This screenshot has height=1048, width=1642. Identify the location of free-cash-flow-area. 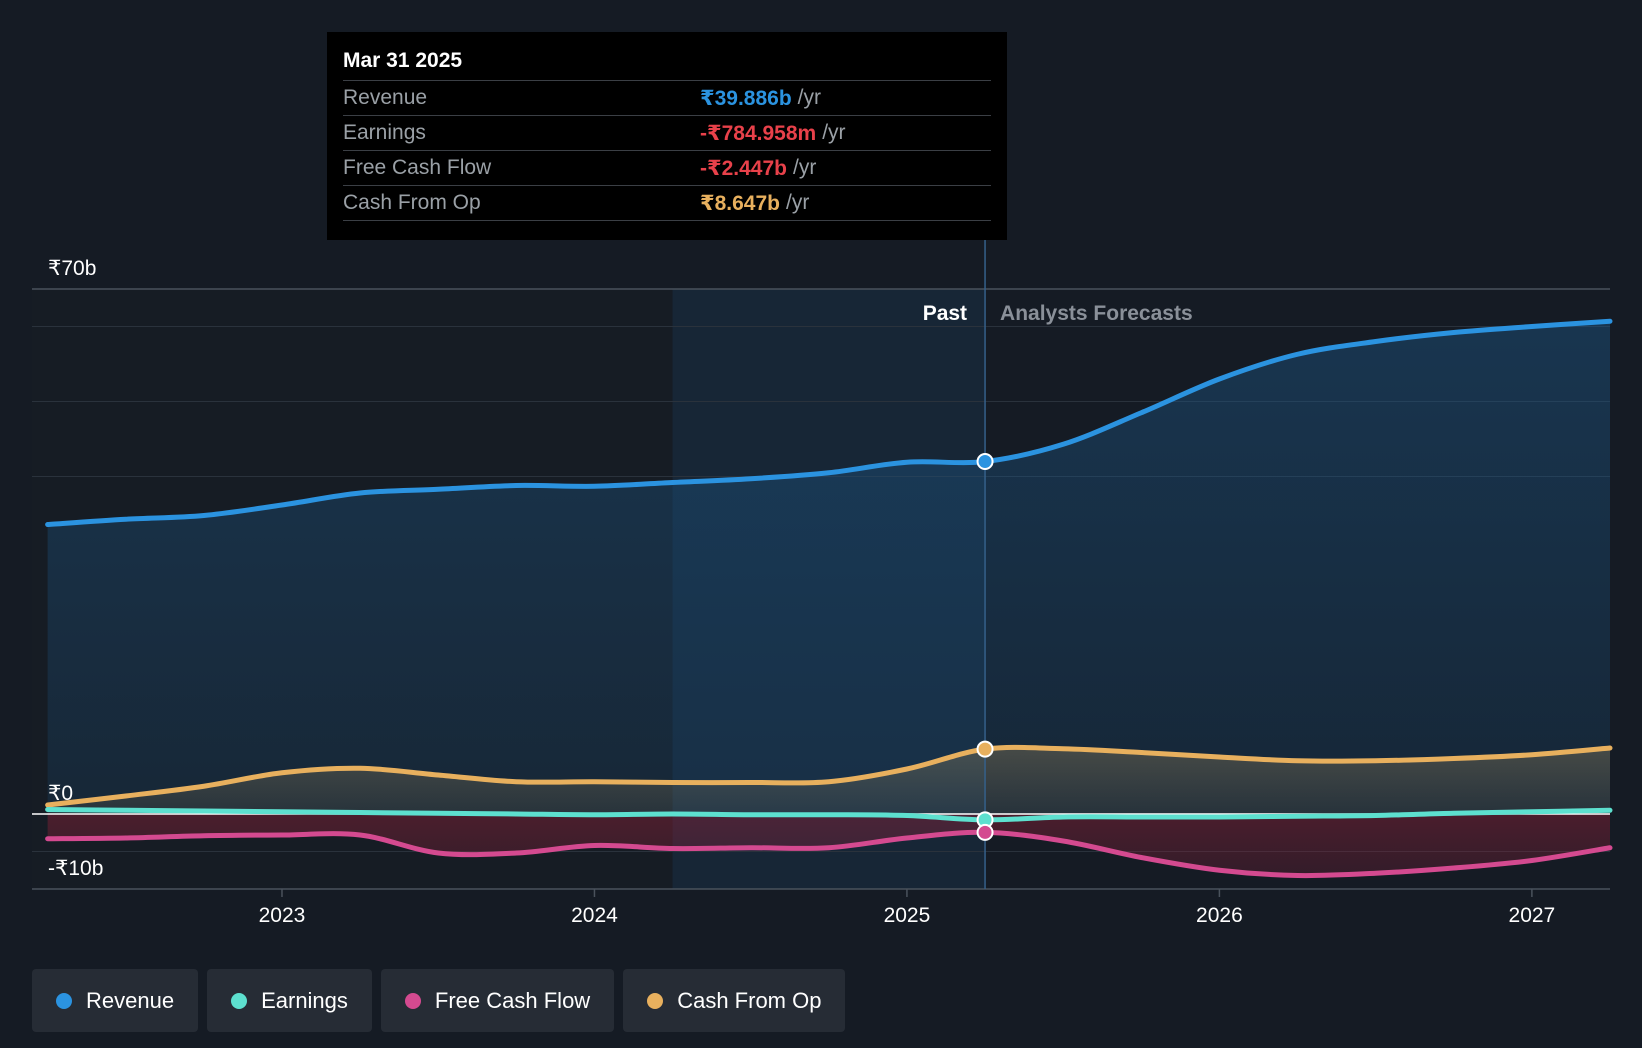
(828, 845).